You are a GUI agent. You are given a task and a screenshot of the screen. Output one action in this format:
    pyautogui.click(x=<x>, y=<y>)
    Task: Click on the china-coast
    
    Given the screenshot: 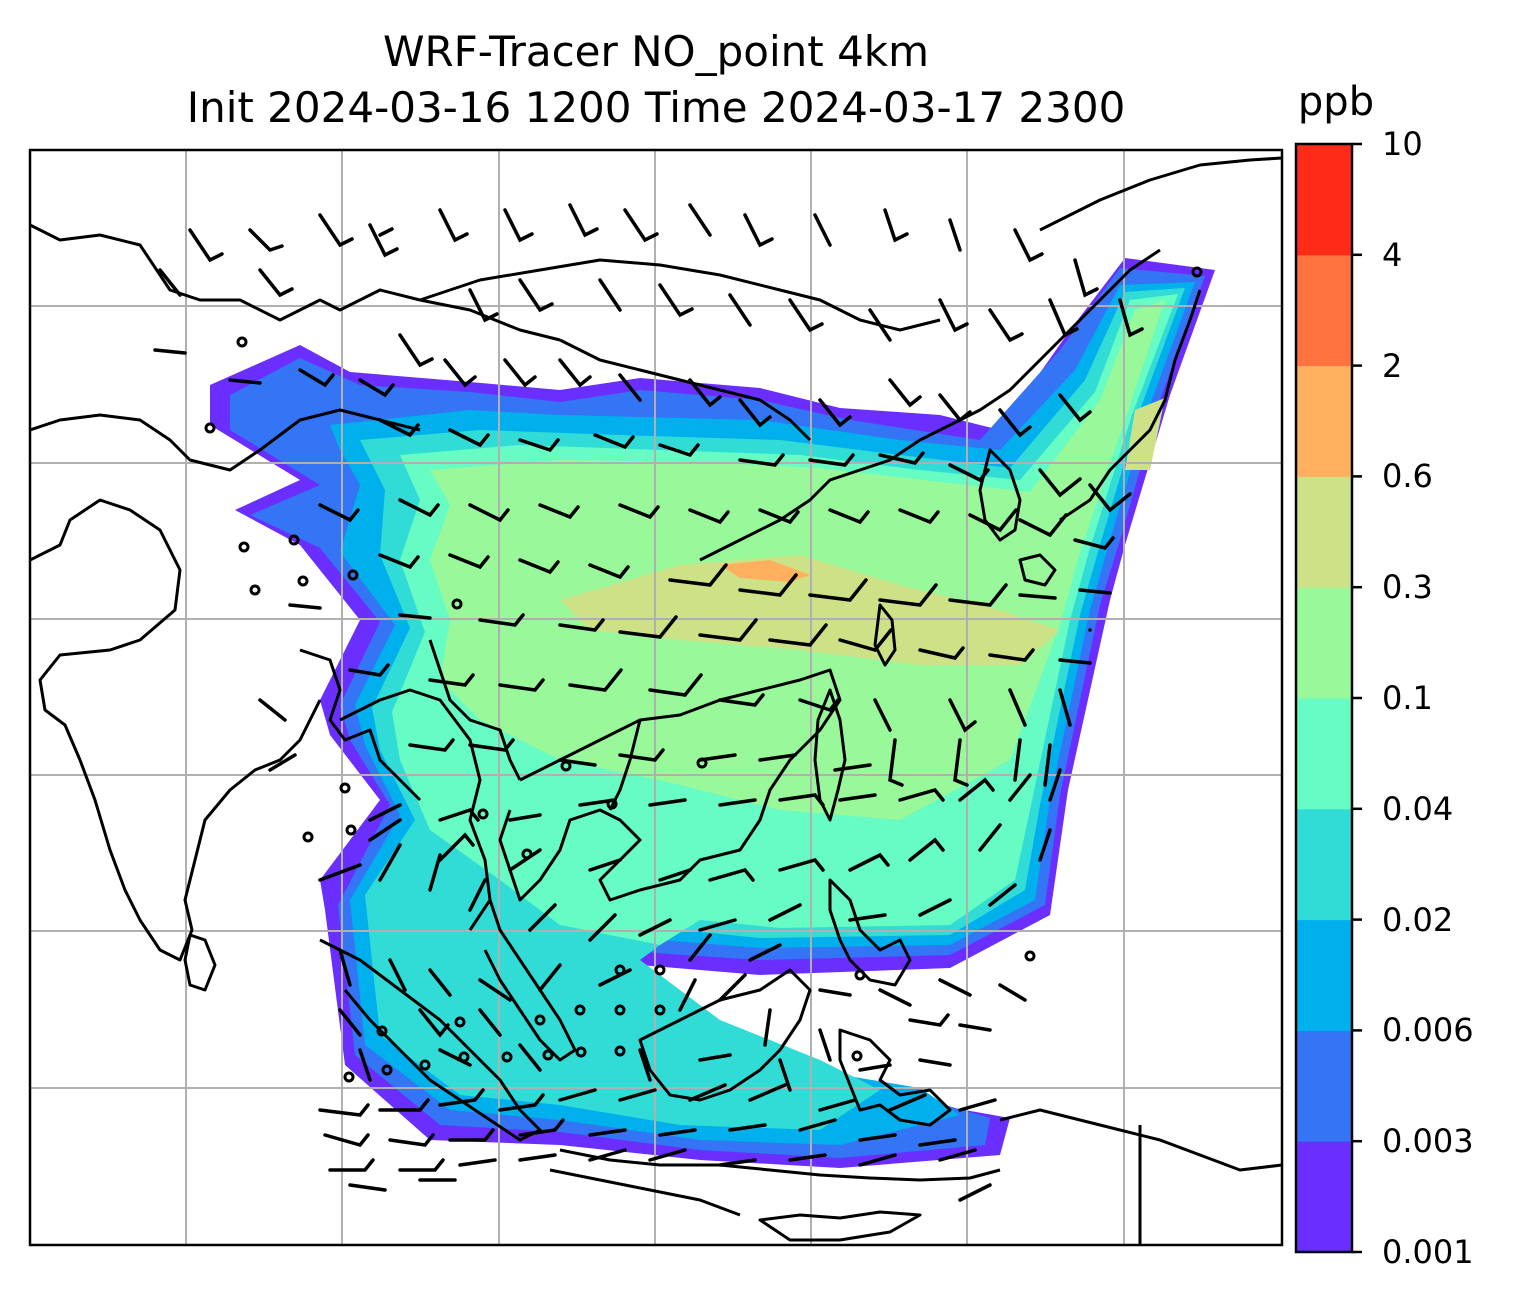 What is the action you would take?
    pyautogui.click(x=930, y=405)
    